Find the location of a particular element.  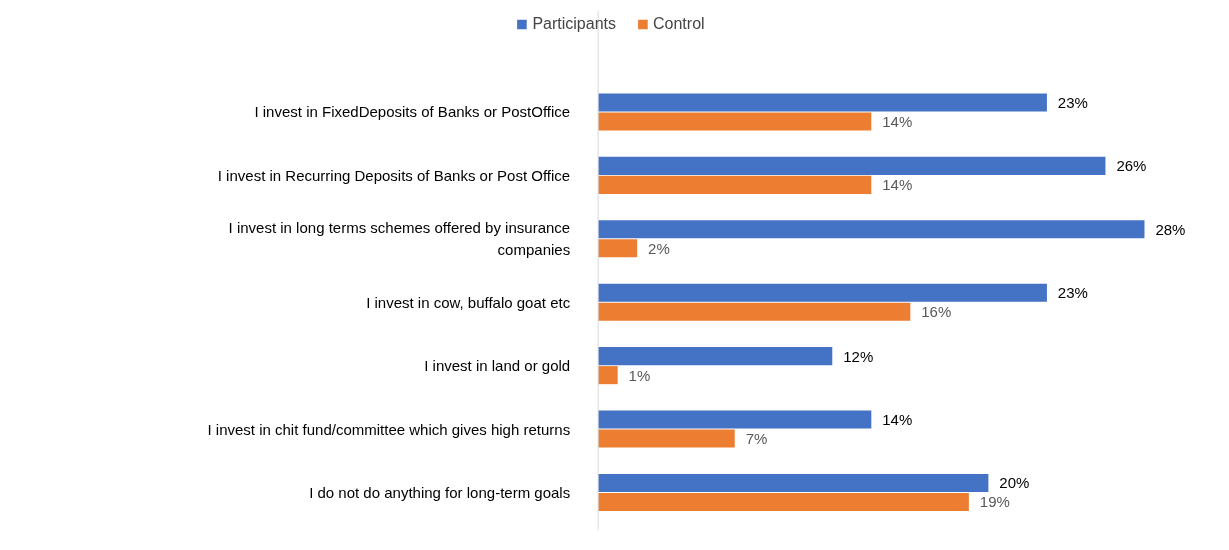

y-tick-label: I do not do anything for long-term goals is located at coordinates (440, 492).